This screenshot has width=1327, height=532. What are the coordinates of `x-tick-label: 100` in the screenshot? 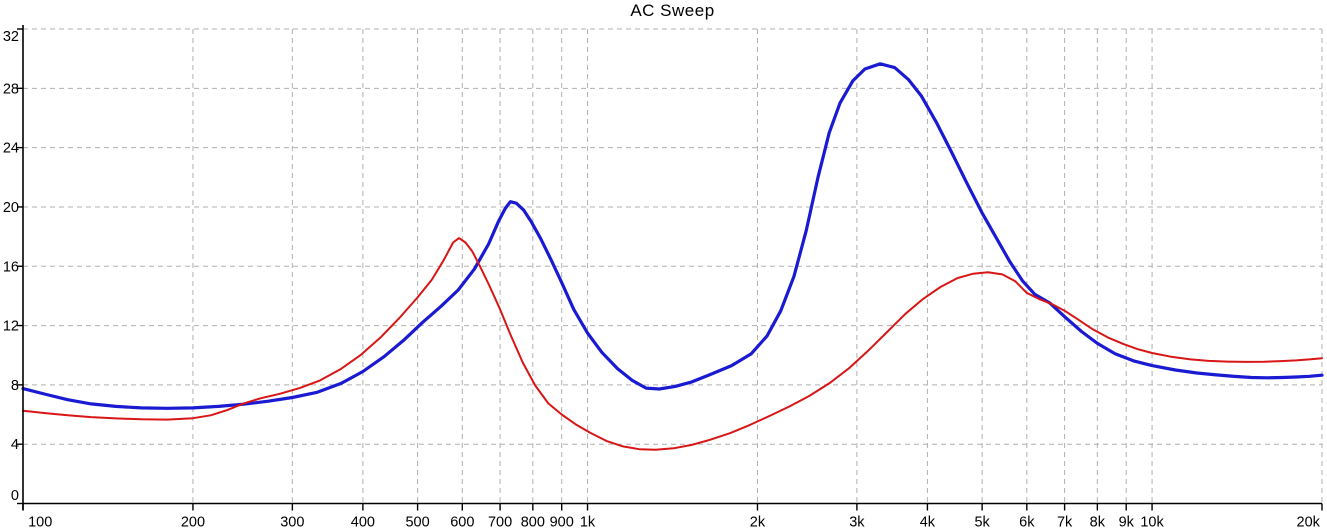 It's located at (40, 523).